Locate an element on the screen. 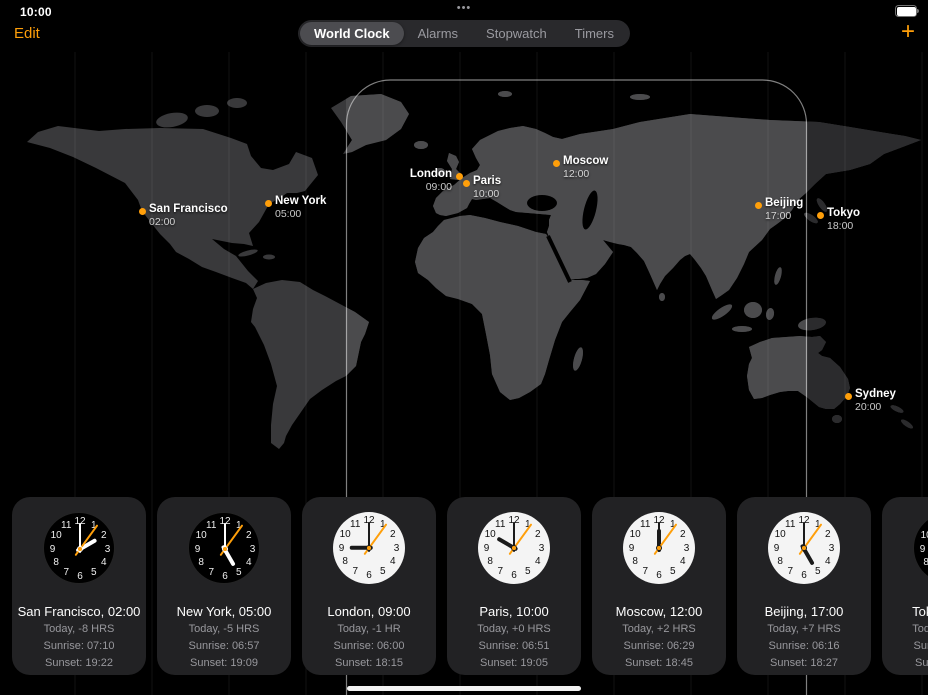  card-sunset: Sunset: 17:45 is located at coordinates (921, 663).